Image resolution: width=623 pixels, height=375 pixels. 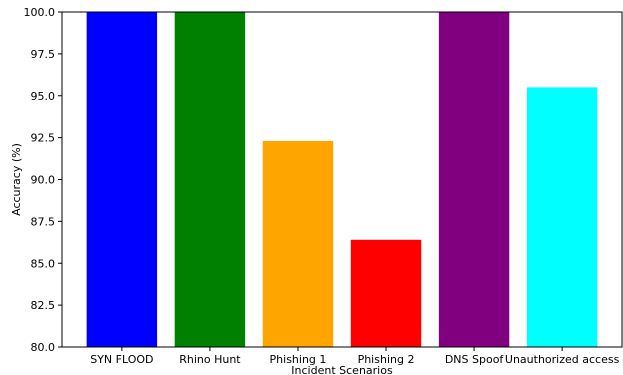 What do you see at coordinates (210, 359) in the screenshot?
I see `x-tick-label: Rhino Hunt` at bounding box center [210, 359].